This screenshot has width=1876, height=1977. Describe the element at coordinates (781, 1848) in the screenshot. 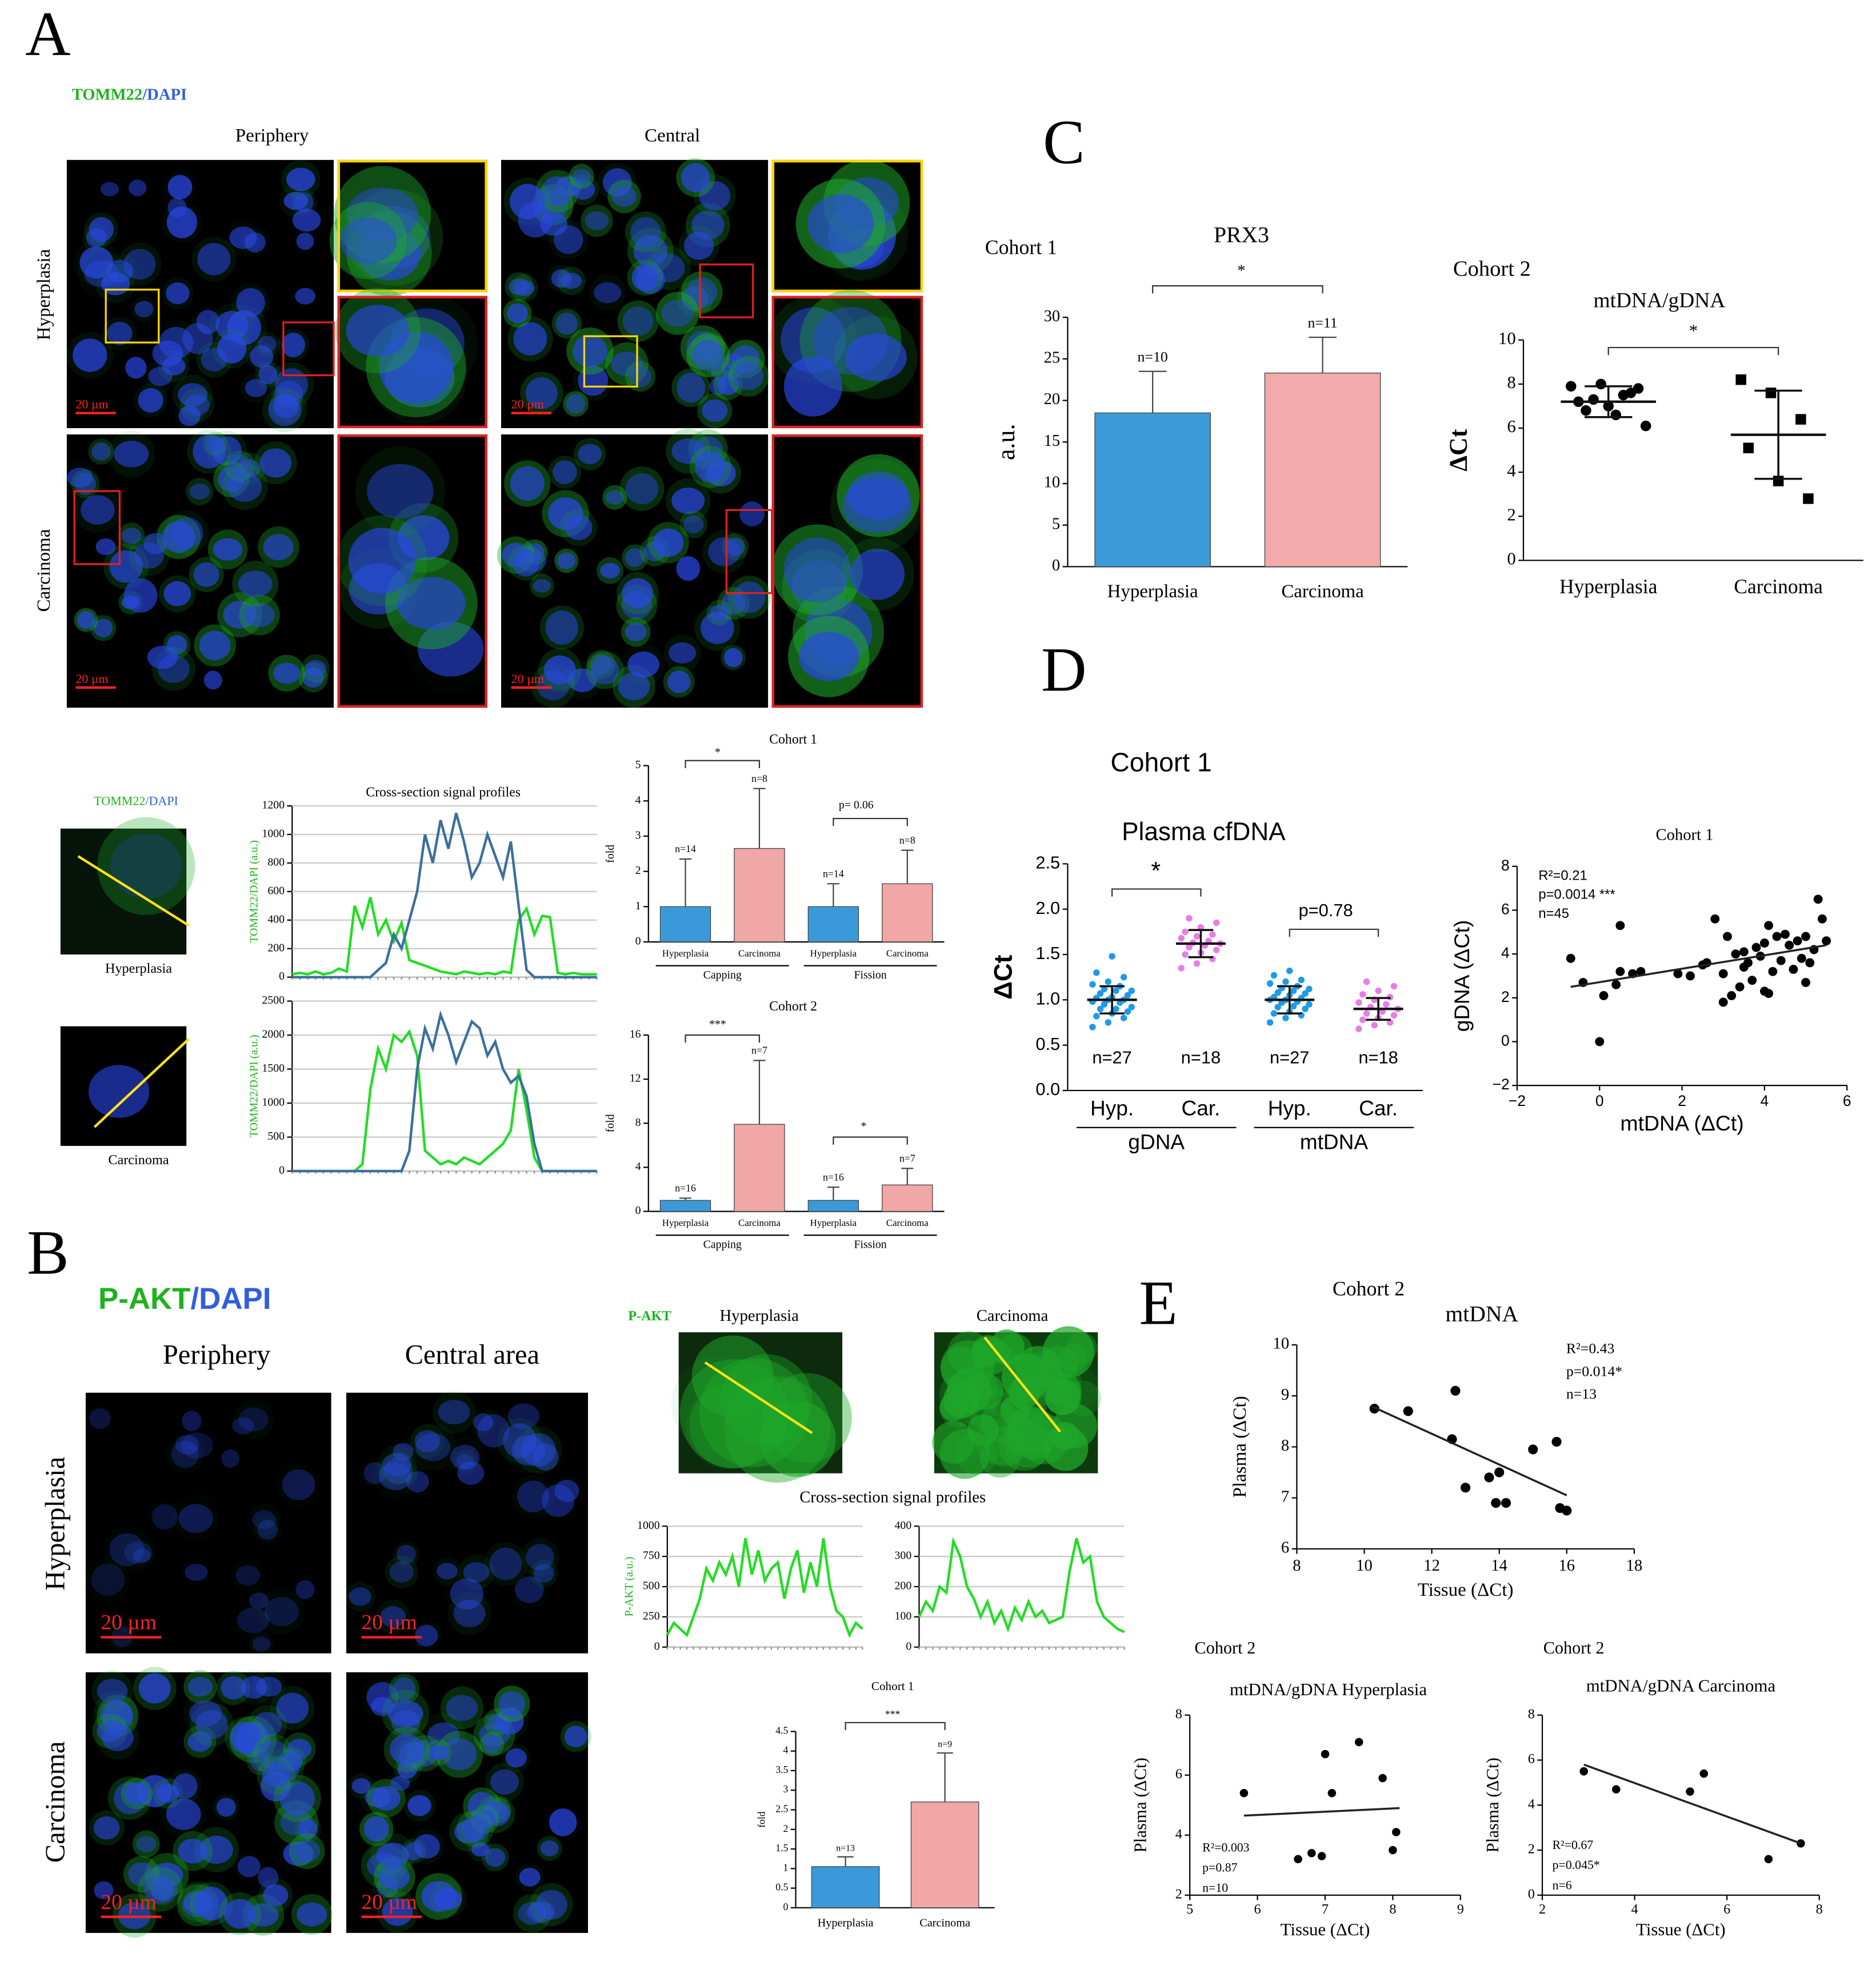

I see `y-tick-label: 1.5` at that location.